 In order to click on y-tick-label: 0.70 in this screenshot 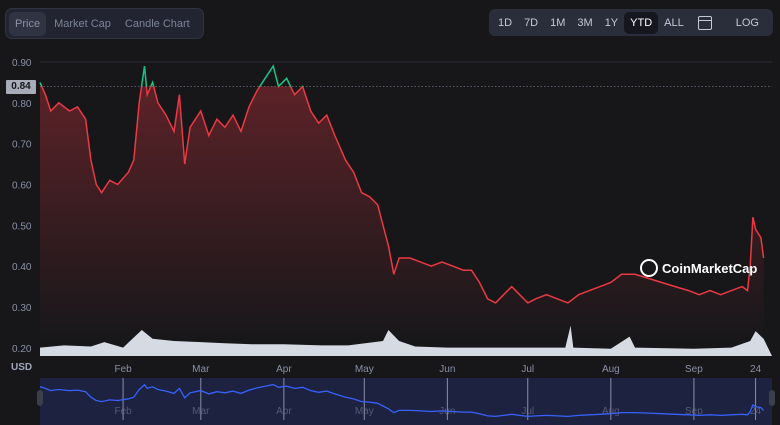, I will do `click(22, 145)`.